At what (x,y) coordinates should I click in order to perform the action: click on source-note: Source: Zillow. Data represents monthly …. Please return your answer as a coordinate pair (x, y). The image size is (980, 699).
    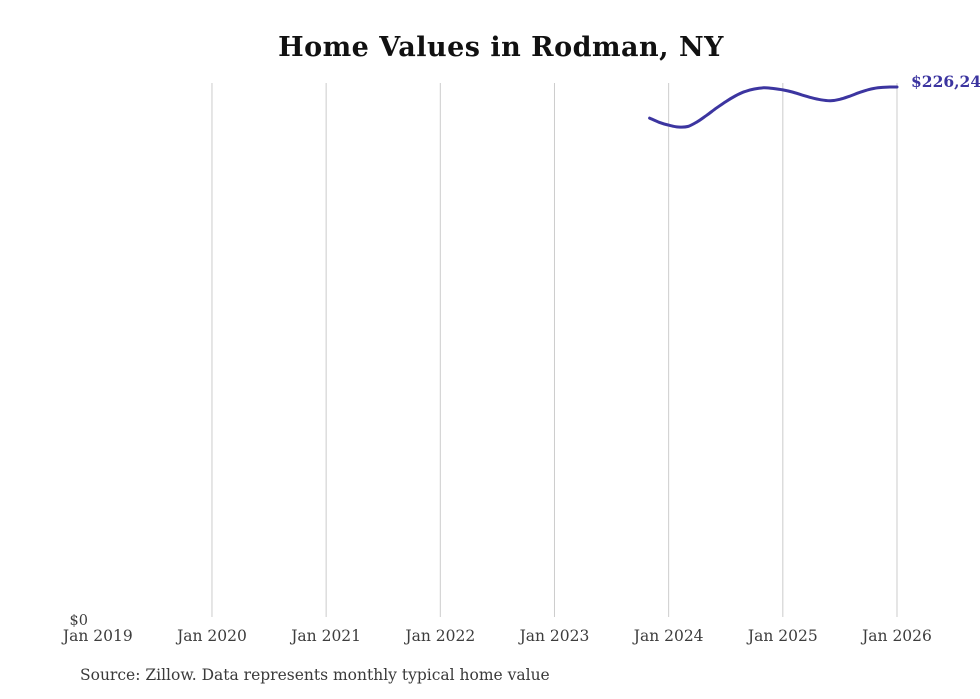
    Looking at the image, I should click on (315, 675).